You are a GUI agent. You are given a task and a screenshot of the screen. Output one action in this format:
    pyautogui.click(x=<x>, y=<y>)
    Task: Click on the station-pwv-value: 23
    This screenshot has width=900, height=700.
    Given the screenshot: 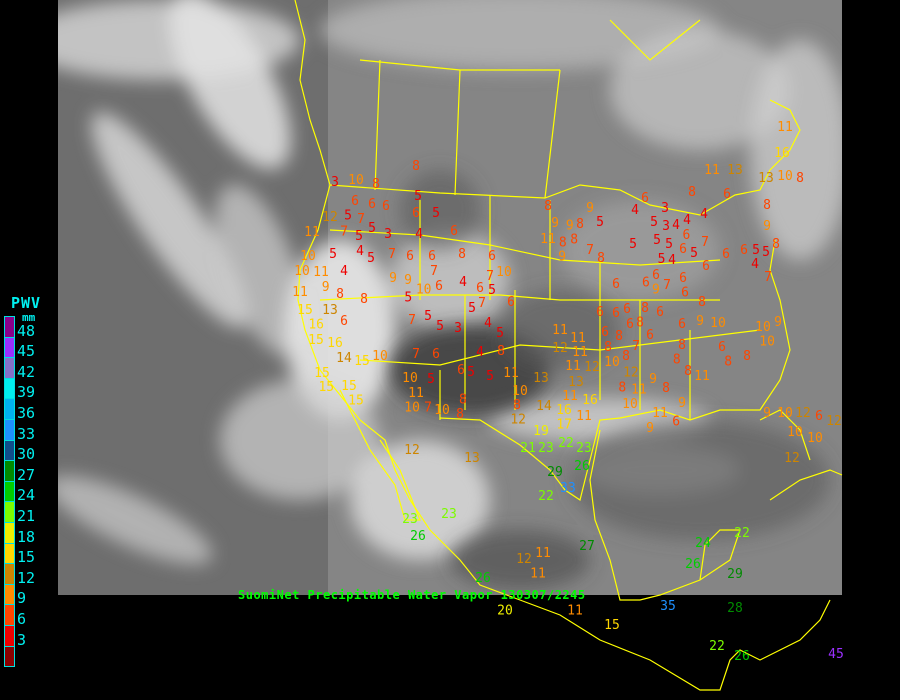 What is the action you would take?
    pyautogui.click(x=410, y=519)
    